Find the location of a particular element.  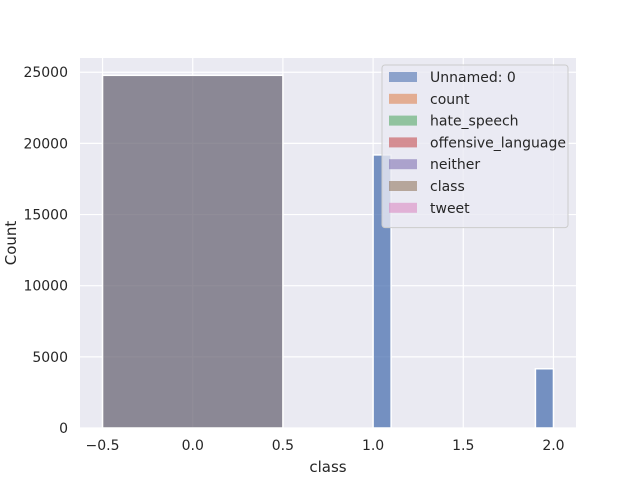

legend-label: Unnamed: 0 is located at coordinates (473, 78).